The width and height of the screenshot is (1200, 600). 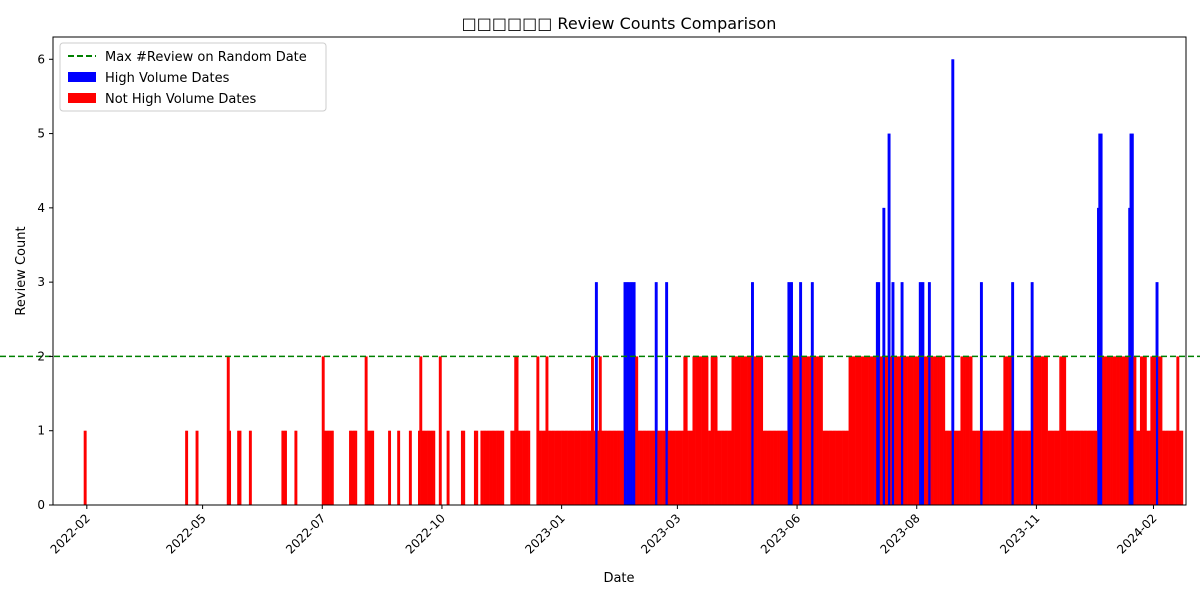 What do you see at coordinates (618, 578) in the screenshot?
I see `x-axis-label: Date` at bounding box center [618, 578].